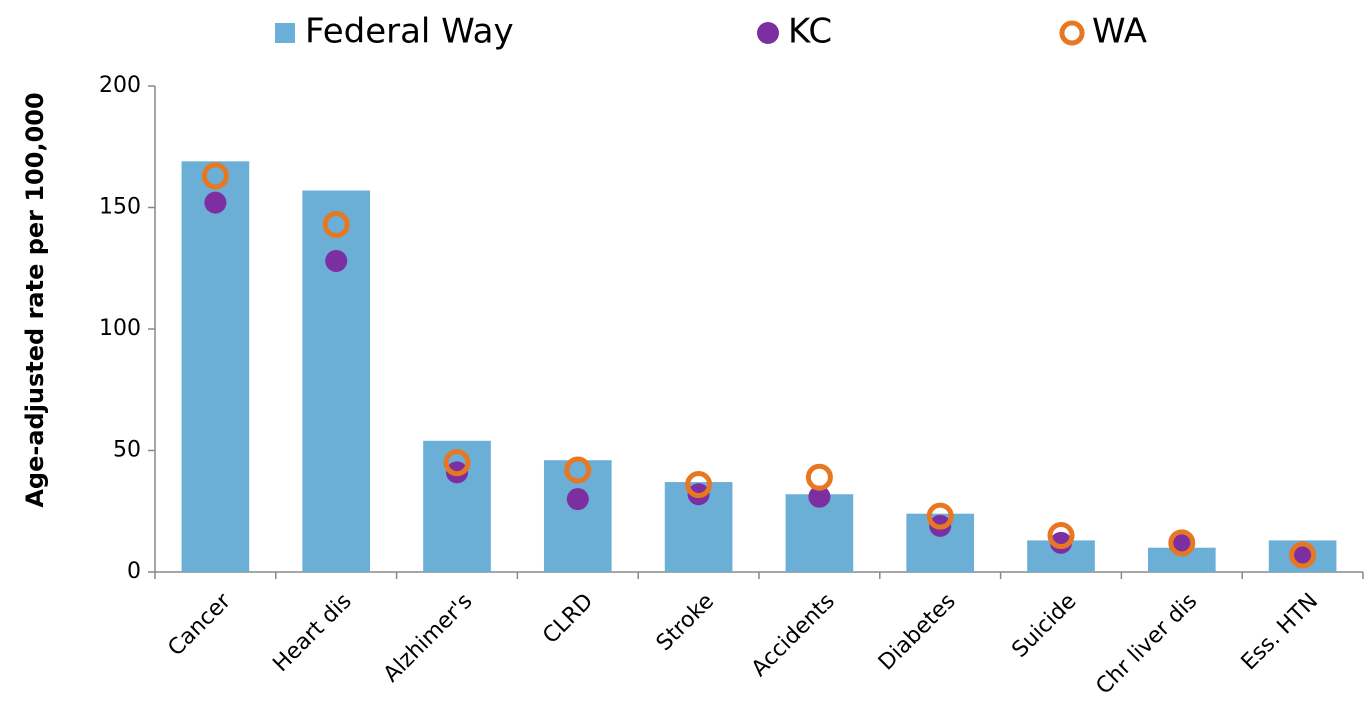 Image resolution: width=1368 pixels, height=717 pixels. What do you see at coordinates (428, 638) in the screenshot?
I see `x-tick-label: Alzhimer's` at bounding box center [428, 638].